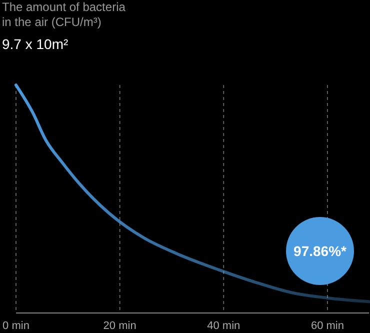 Image resolution: width=370 pixels, height=333 pixels. Describe the element at coordinates (119, 326) in the screenshot. I see `x-tick-label: 20 min` at that location.